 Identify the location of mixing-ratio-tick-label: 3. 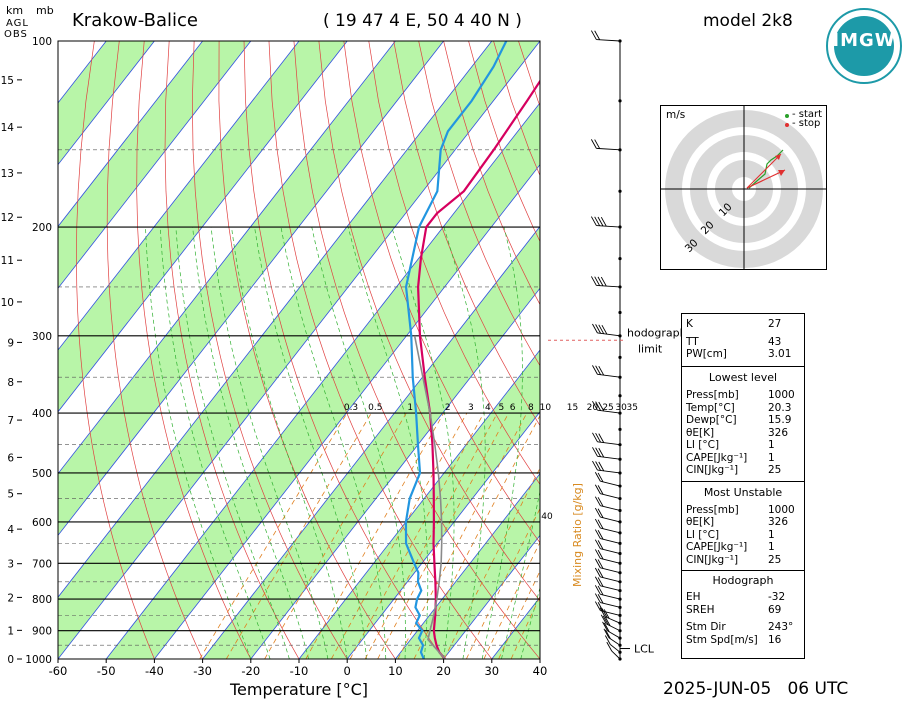
(471, 408).